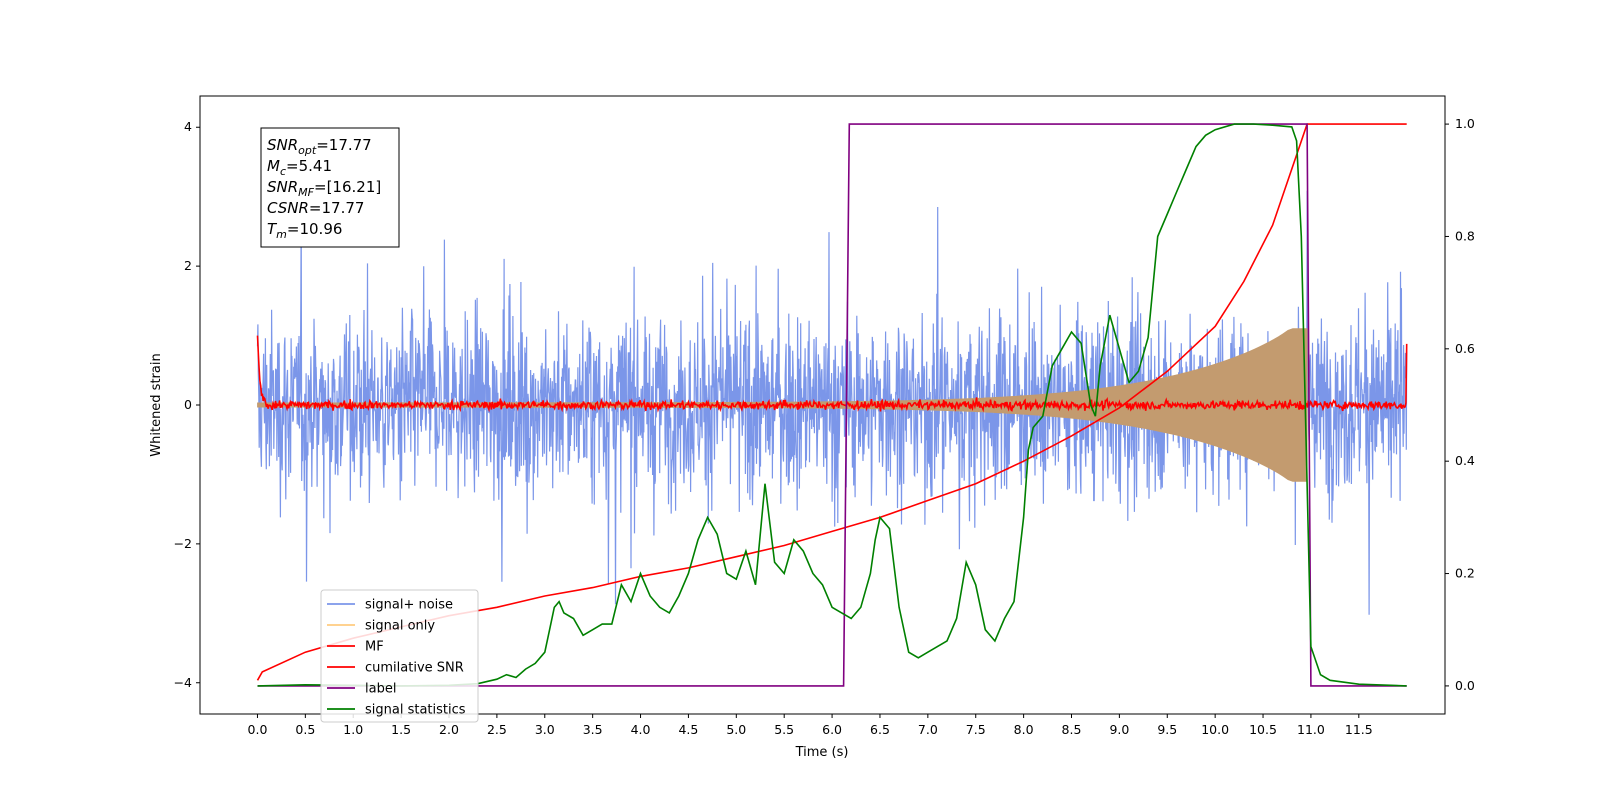 The image size is (1600, 800). What do you see at coordinates (822, 752) in the screenshot?
I see `x-axis-label: Time (s)` at bounding box center [822, 752].